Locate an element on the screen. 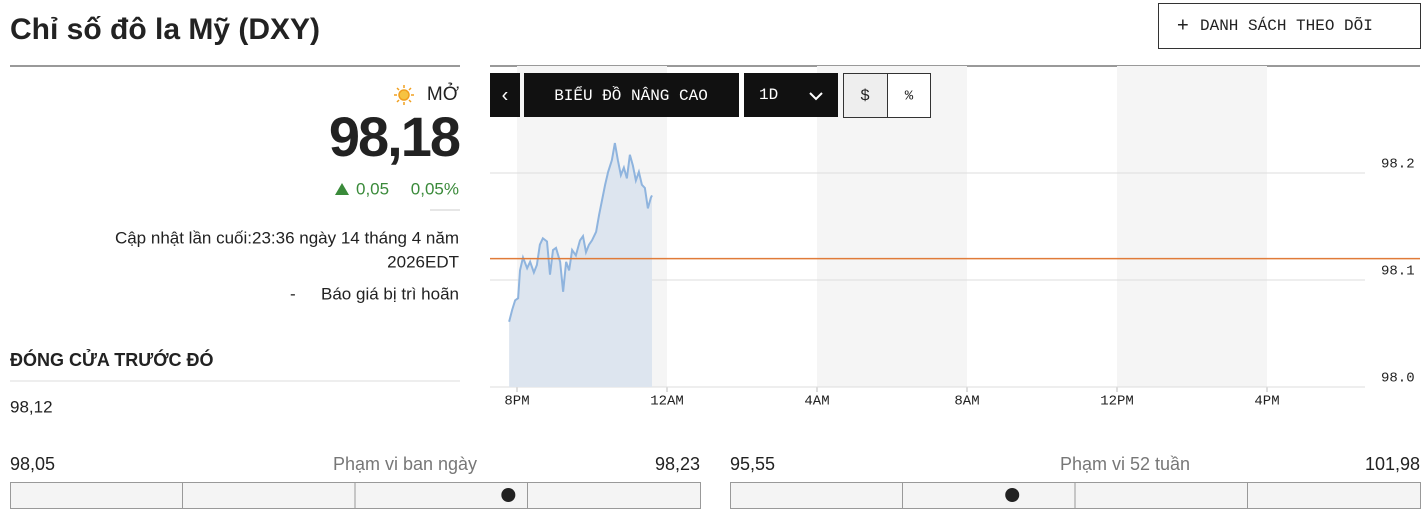  advanced-chart-button is located at coordinates (631, 95).